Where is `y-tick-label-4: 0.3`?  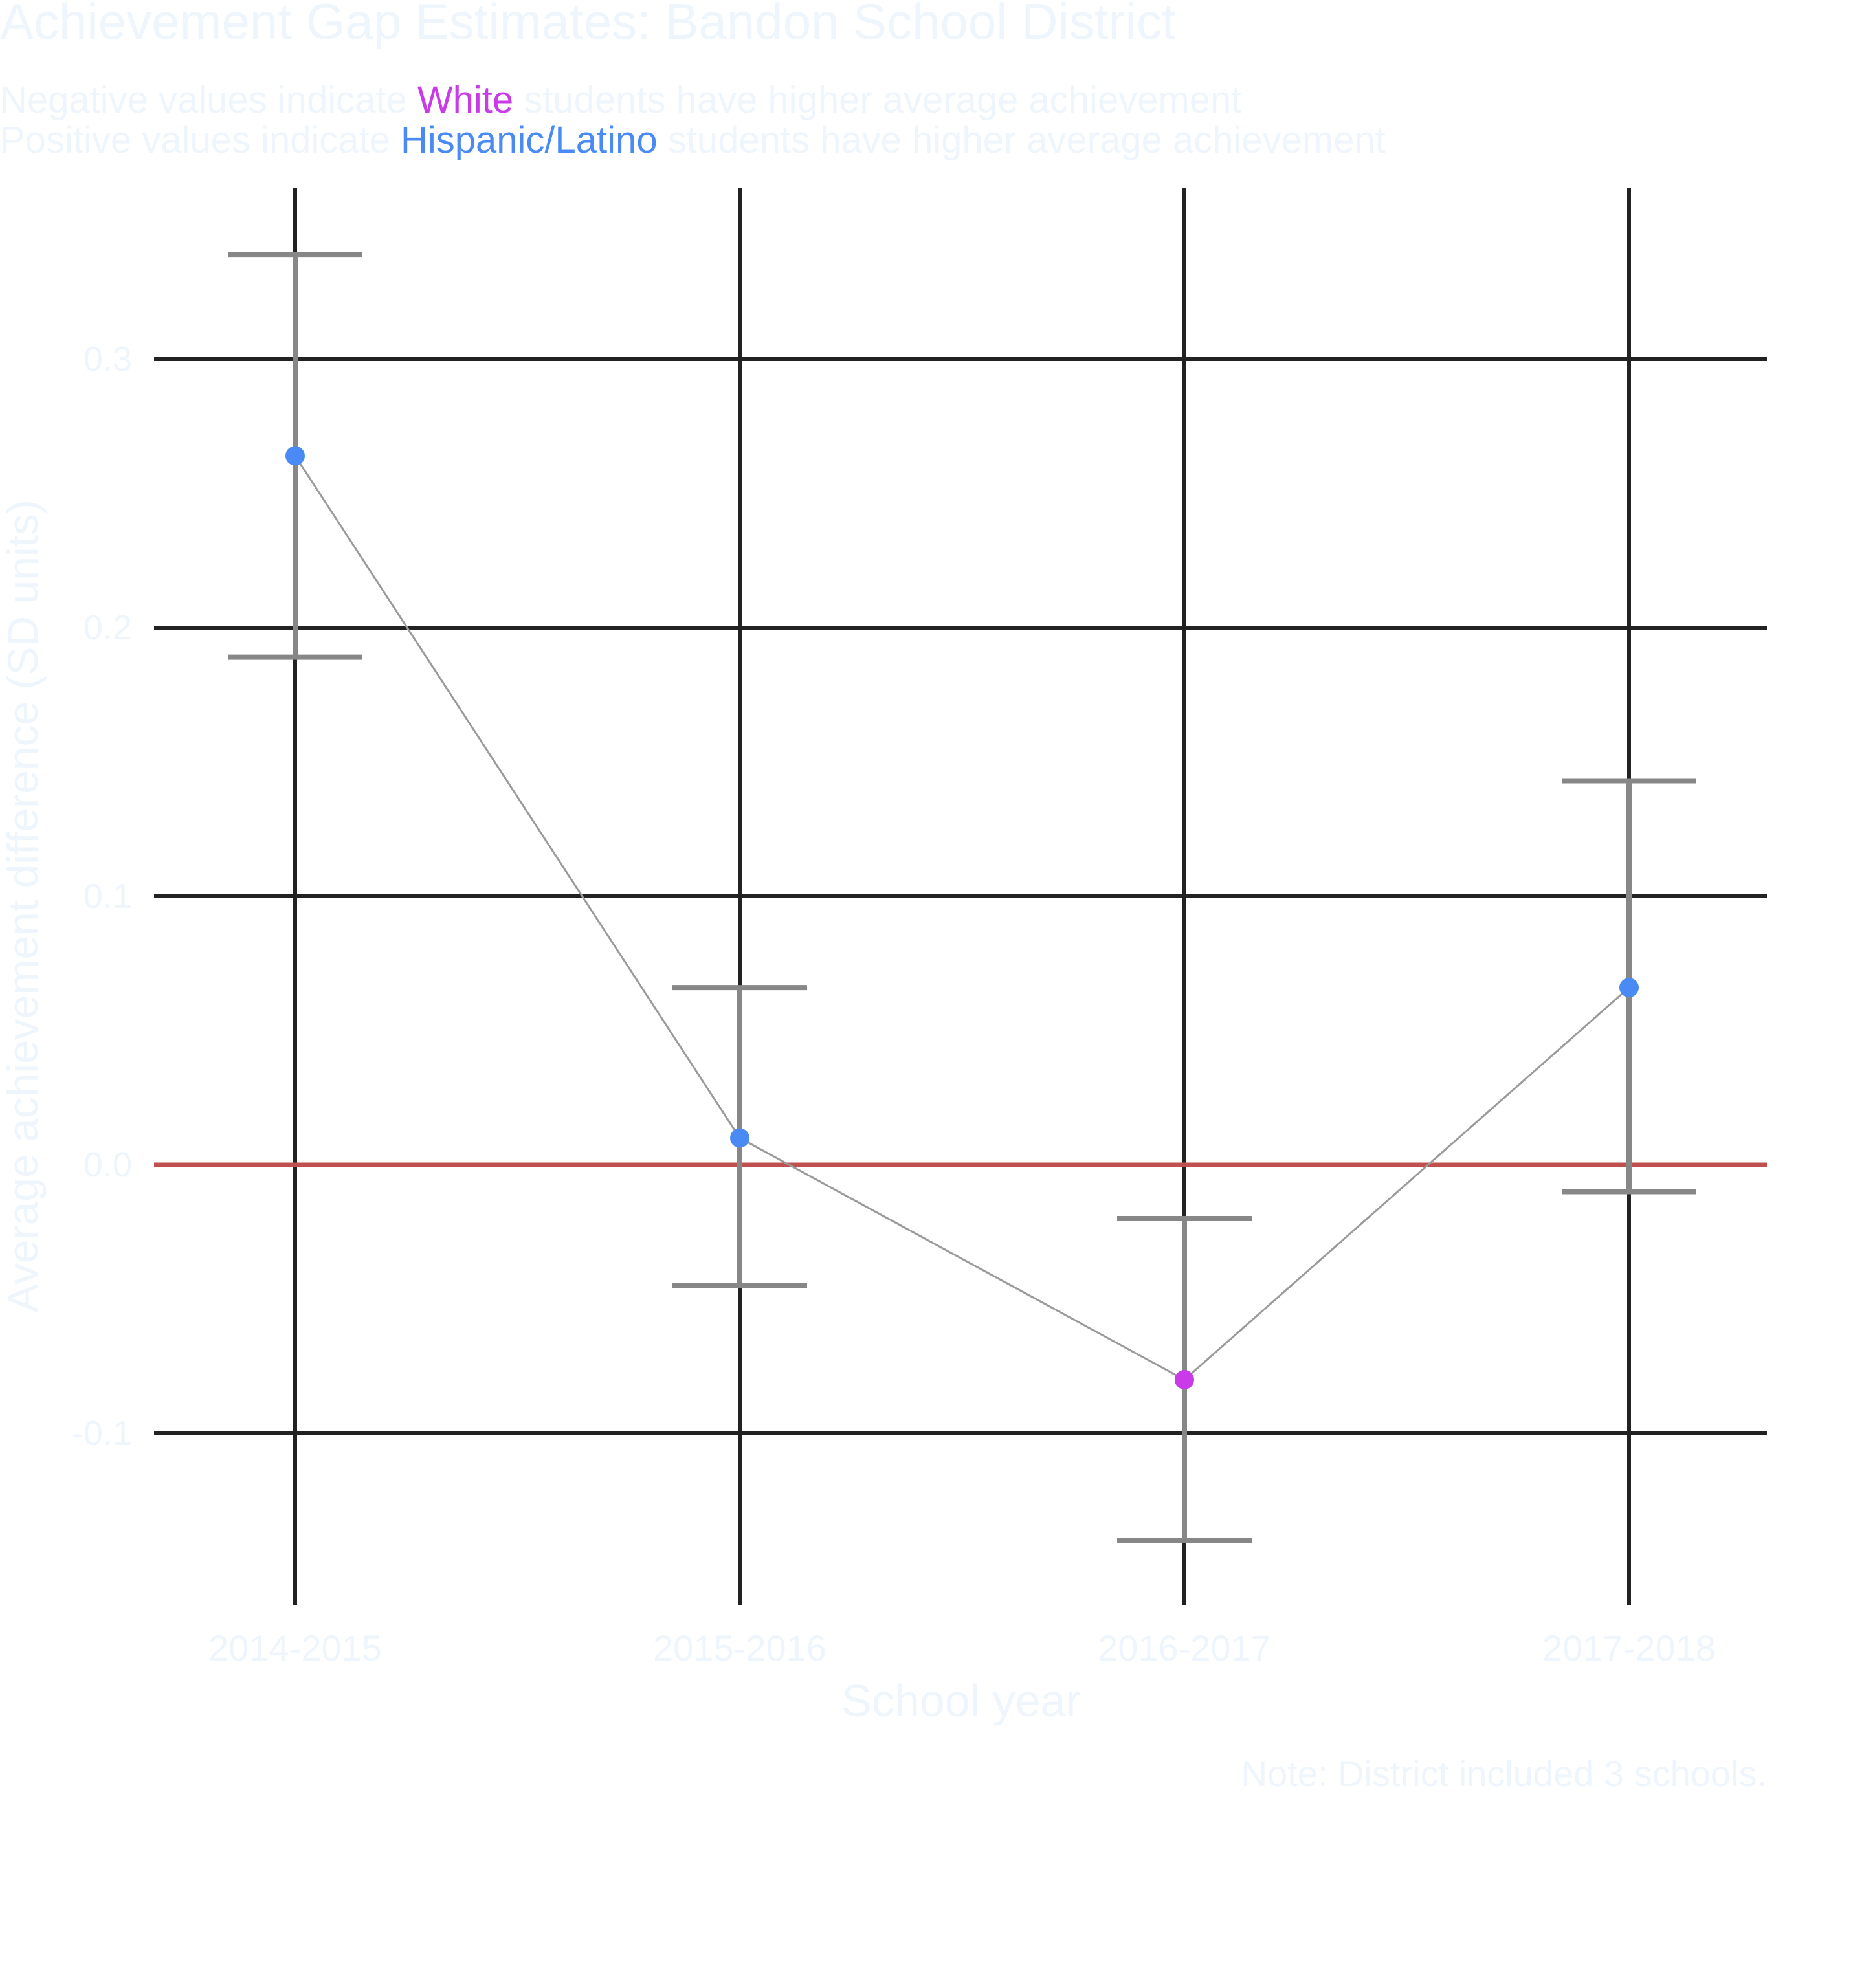
y-tick-label-4: 0.3 is located at coordinates (107, 359).